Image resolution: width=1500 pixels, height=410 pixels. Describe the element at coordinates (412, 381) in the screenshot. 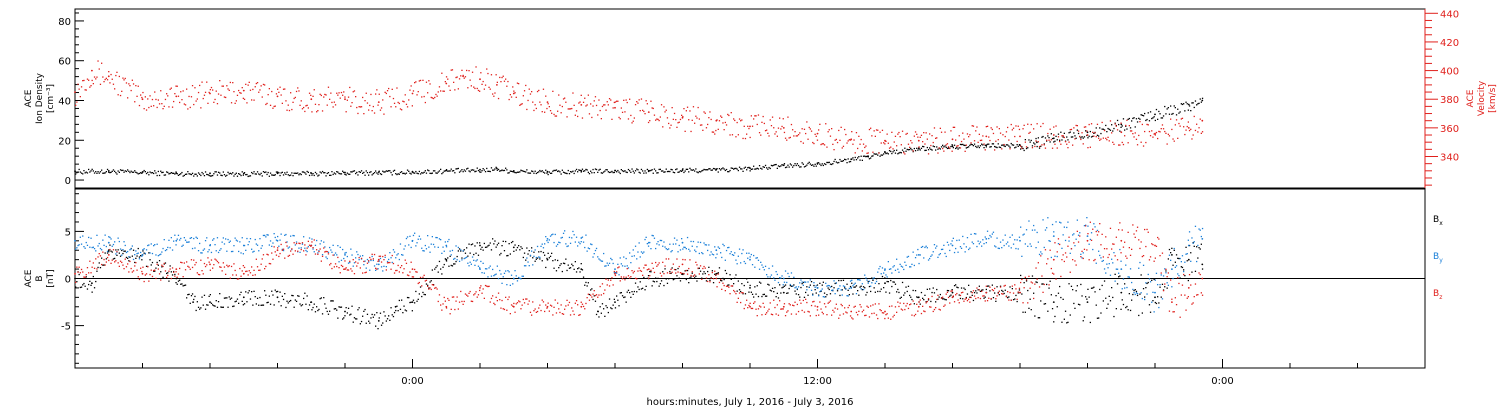

I see `x-tick-label: 0:00` at that location.